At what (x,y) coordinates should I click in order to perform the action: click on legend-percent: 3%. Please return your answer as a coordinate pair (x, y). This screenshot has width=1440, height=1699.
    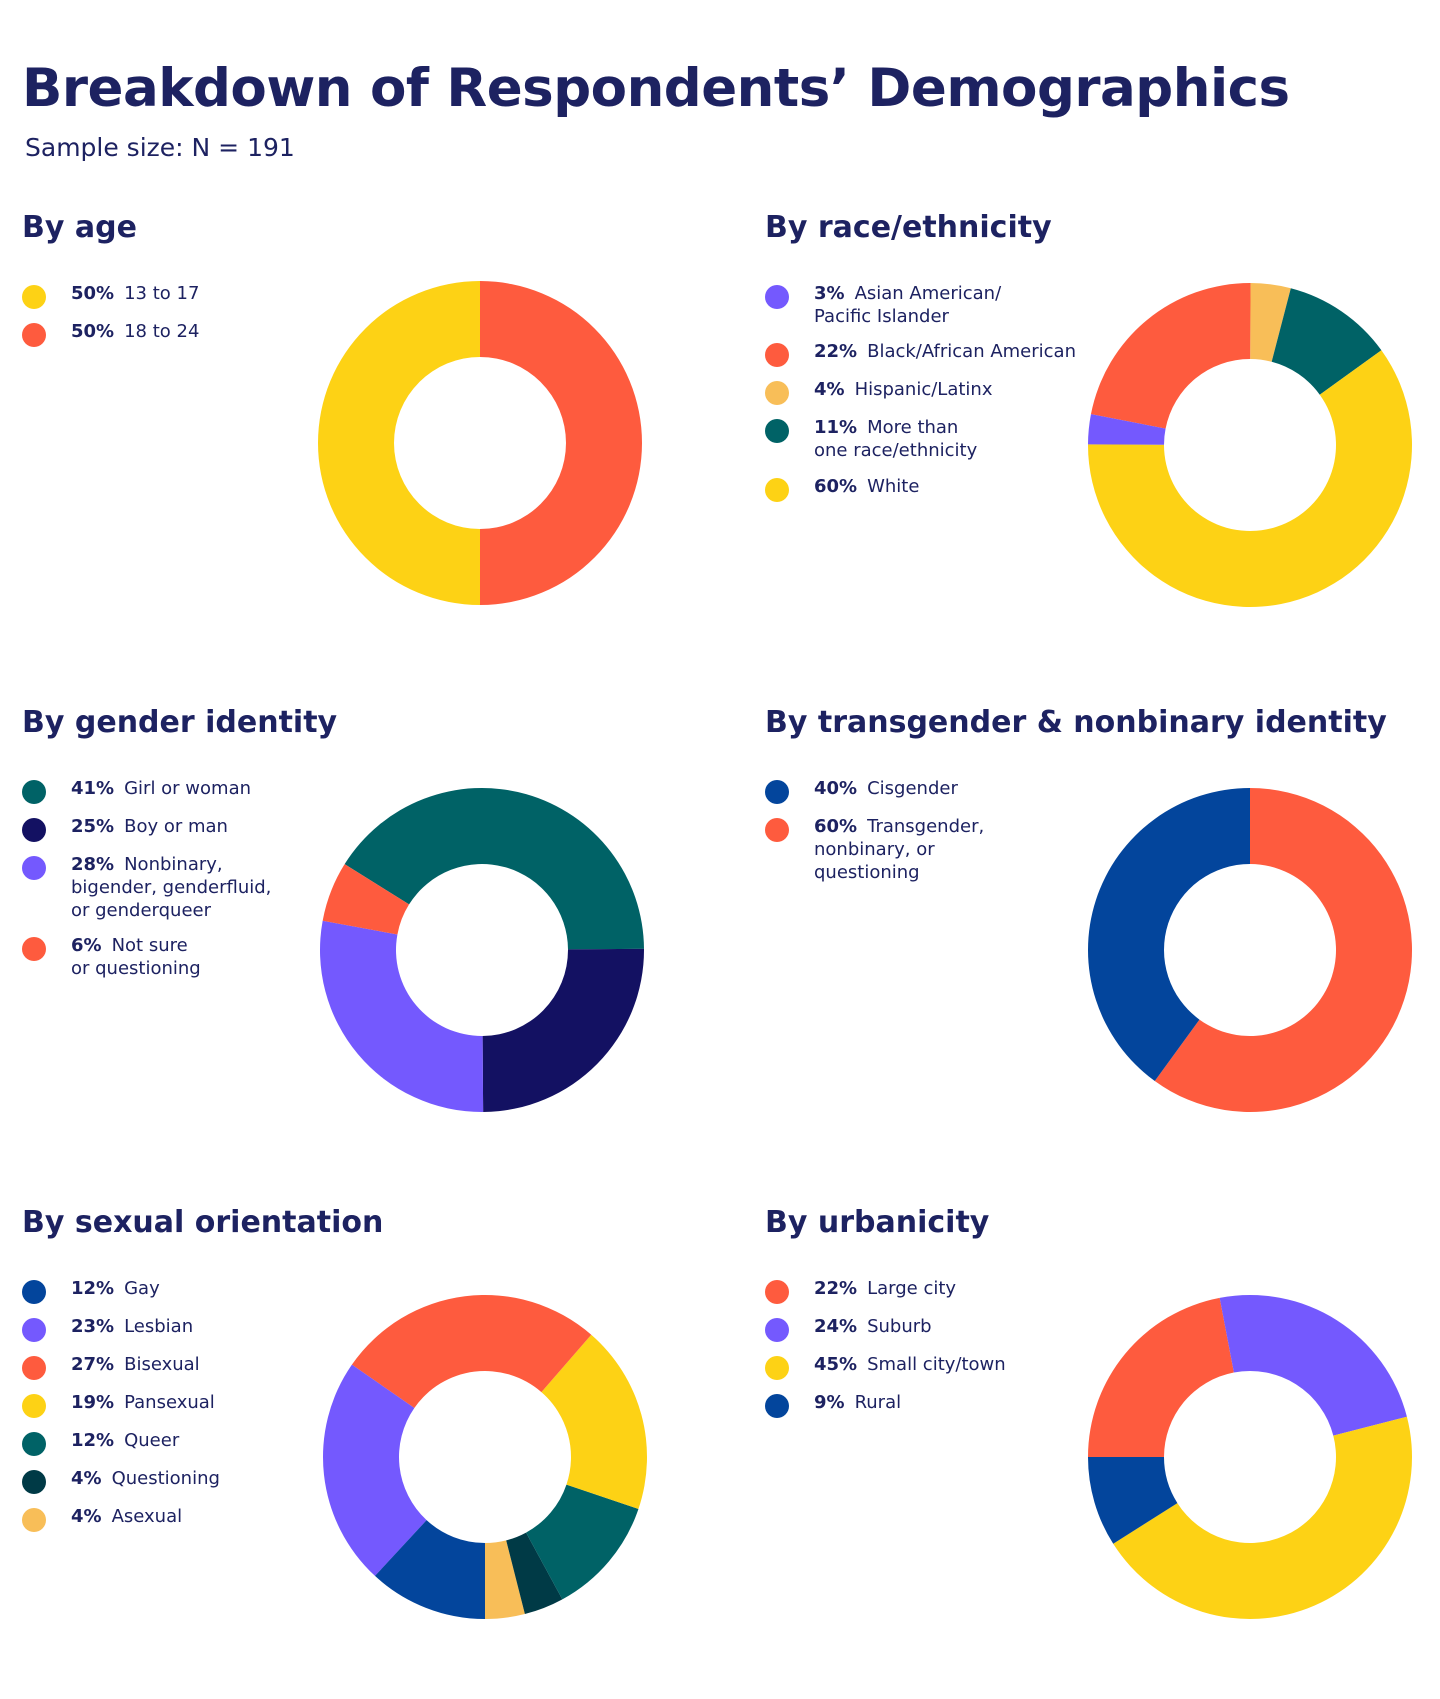
    Looking at the image, I should click on (829, 293).